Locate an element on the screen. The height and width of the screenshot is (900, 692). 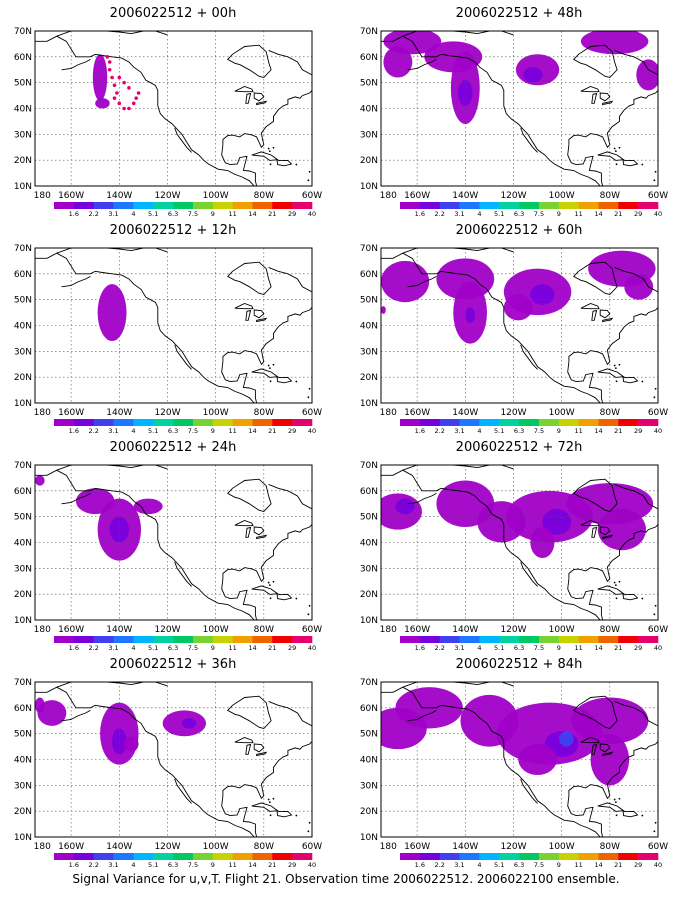
panel-title: 2006022512 + 48h is located at coordinates (519, 13).